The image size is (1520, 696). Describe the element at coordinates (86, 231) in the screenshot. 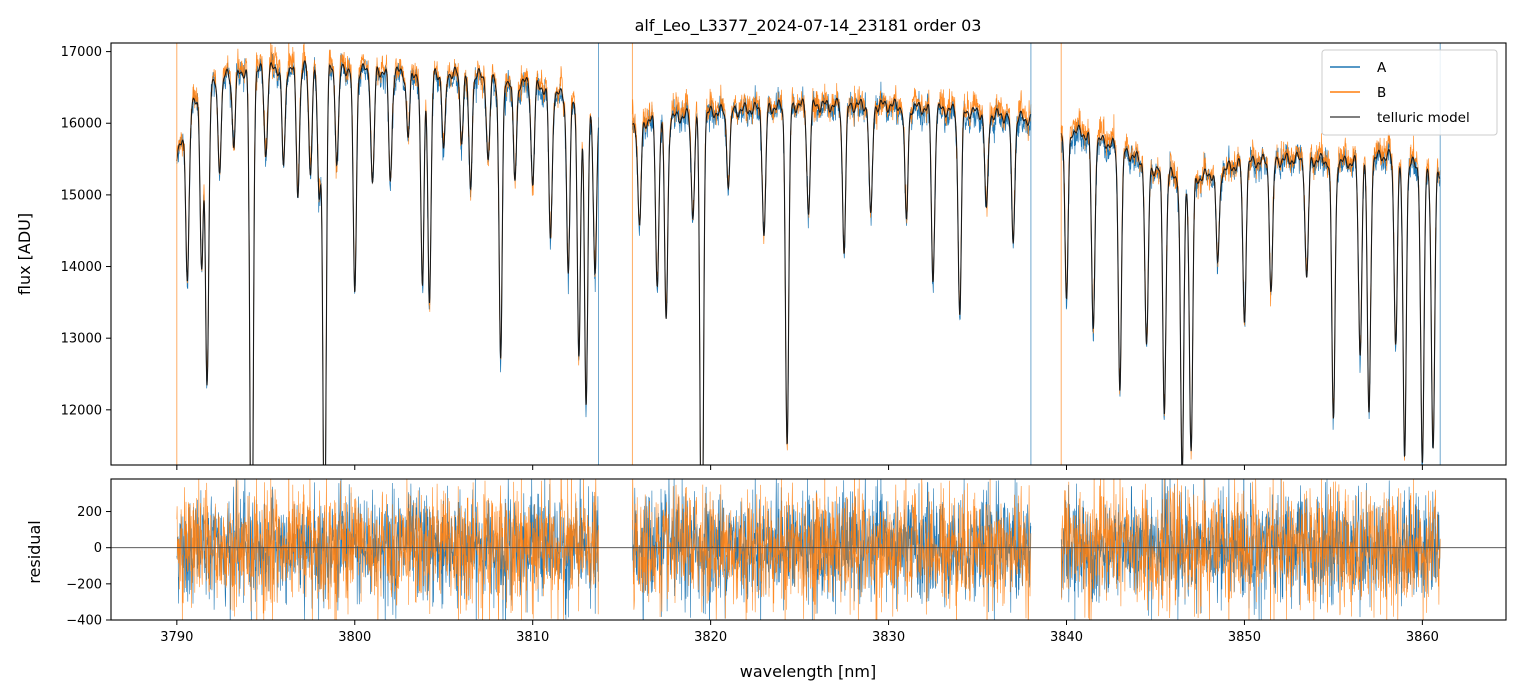

I see `flux-y-ticks: 12000 13000 14000 15000 16000 17000` at that location.